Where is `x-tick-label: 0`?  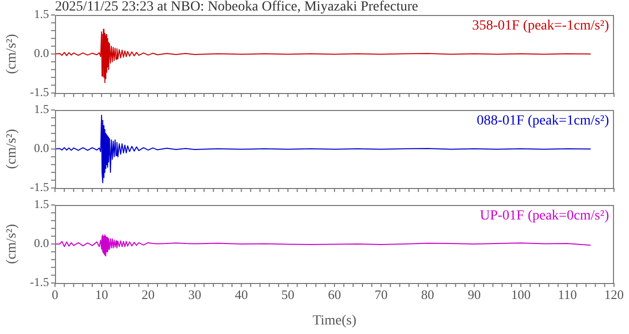 x-tick-label: 0 is located at coordinates (55, 294).